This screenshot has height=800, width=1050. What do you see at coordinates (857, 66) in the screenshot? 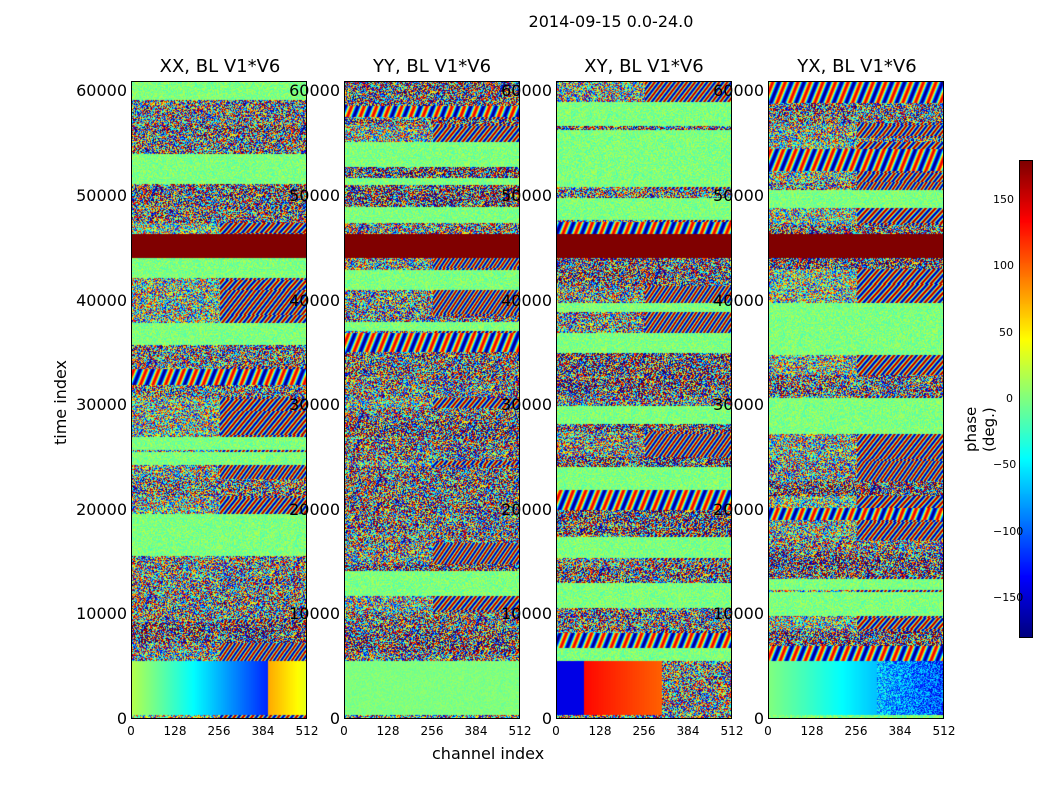
I see `panel-title-yx: YX, BL V1*V6` at bounding box center [857, 66].